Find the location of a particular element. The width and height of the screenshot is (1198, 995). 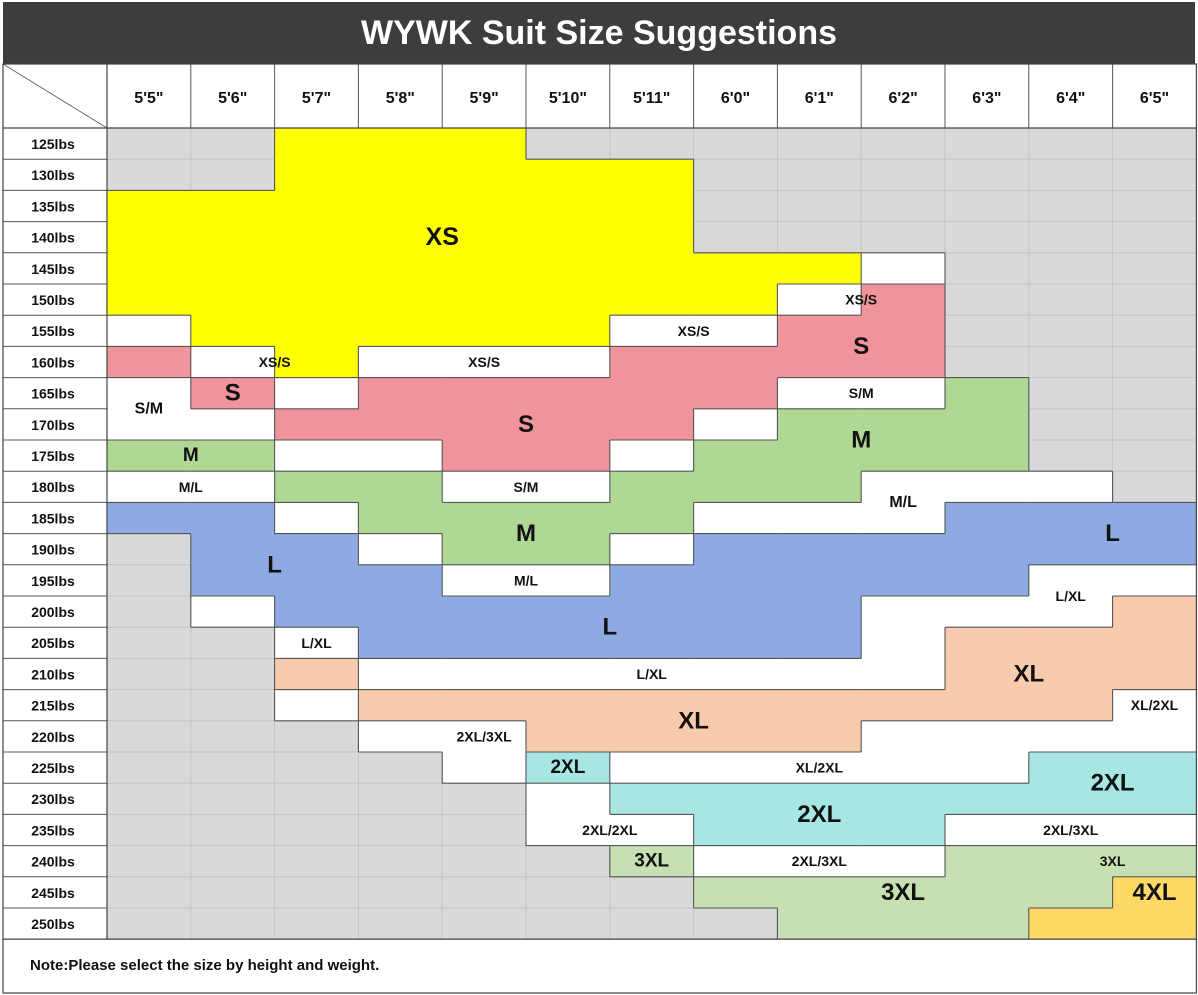

size-label: XS/S is located at coordinates (694, 331).